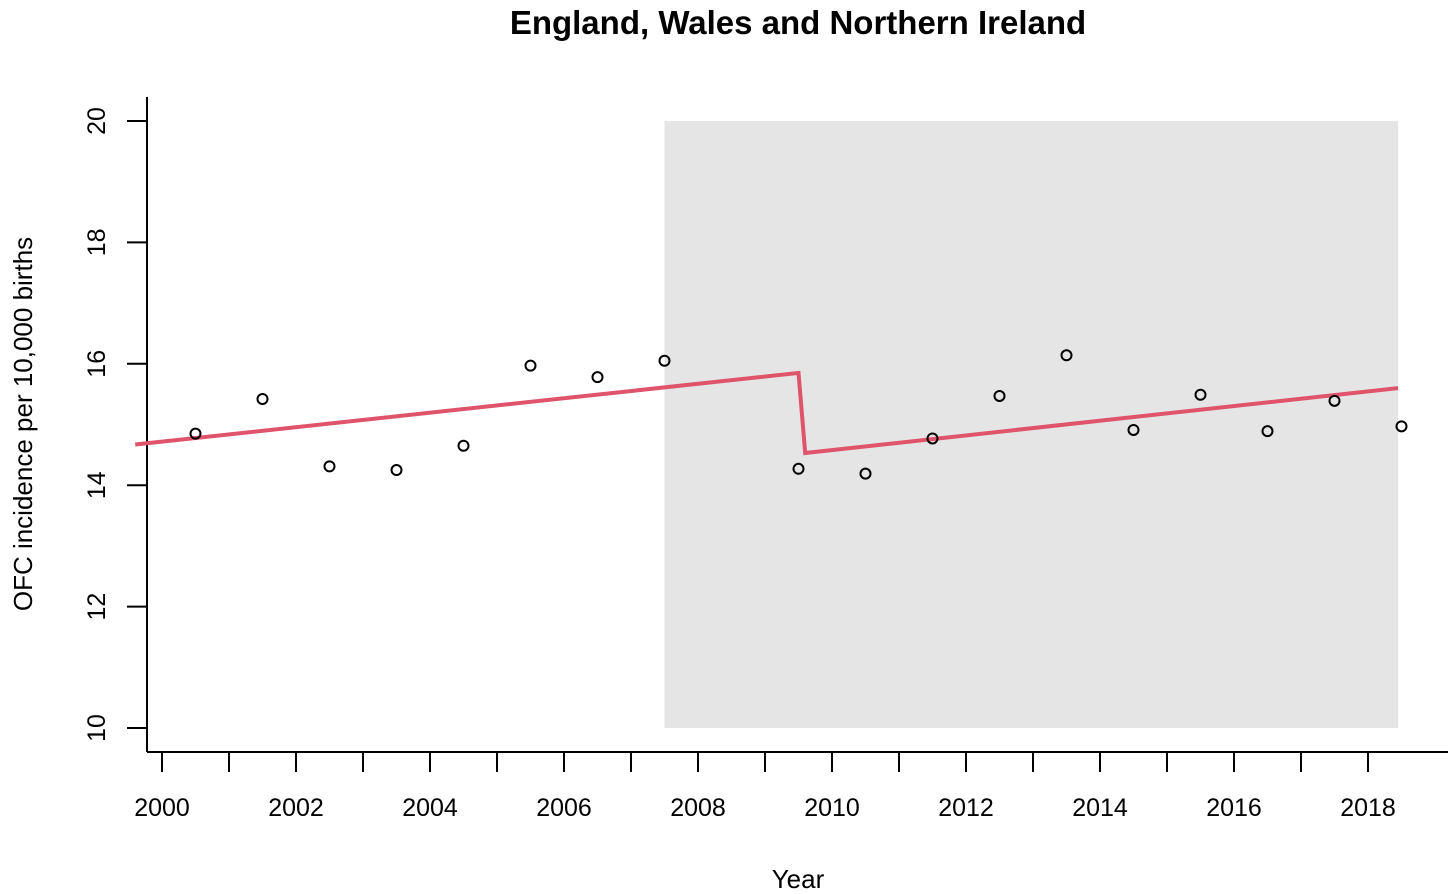 This screenshot has width=1456, height=894. I want to click on x-tick-label: 2010, so click(832, 808).